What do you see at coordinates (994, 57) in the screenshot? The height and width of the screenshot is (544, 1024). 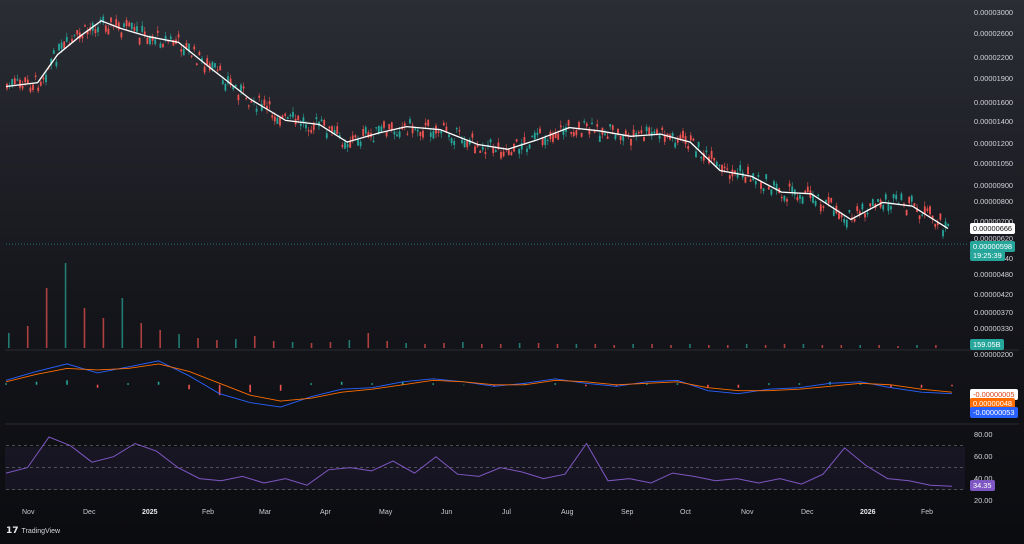 I see `price-tick-label: 0.00002200` at bounding box center [994, 57].